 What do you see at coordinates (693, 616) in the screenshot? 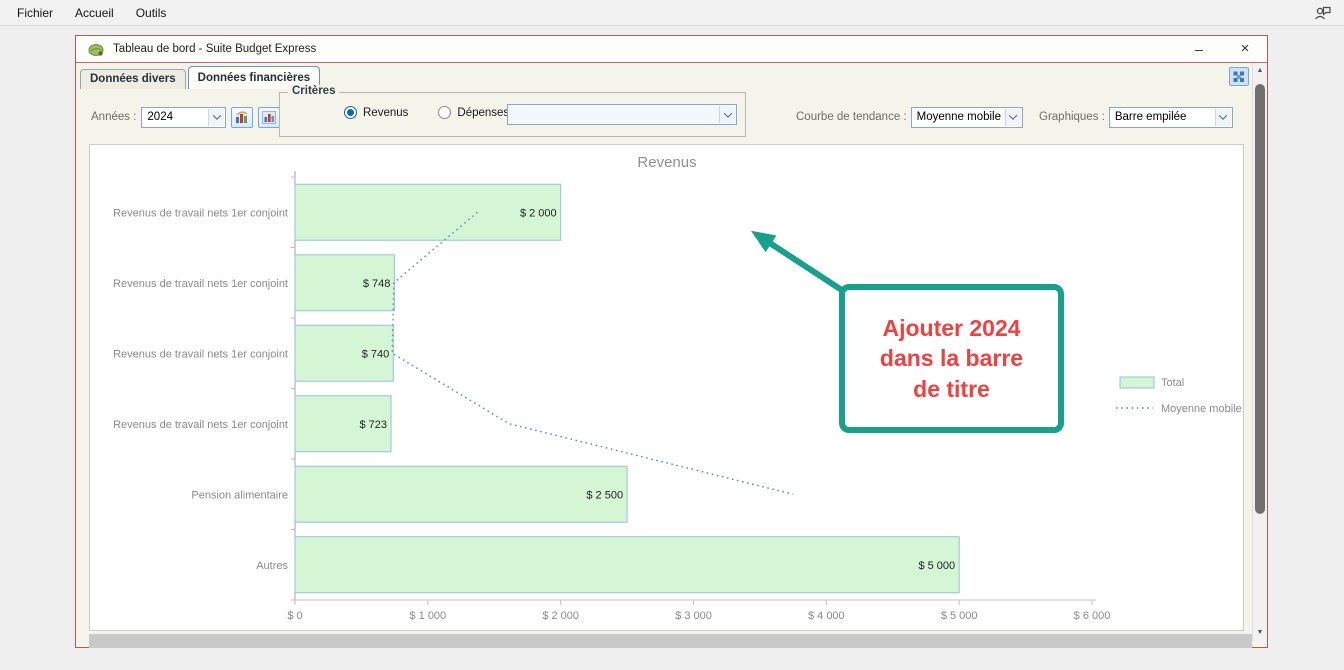
I see `svg-text: $ 3 000` at bounding box center [693, 616].